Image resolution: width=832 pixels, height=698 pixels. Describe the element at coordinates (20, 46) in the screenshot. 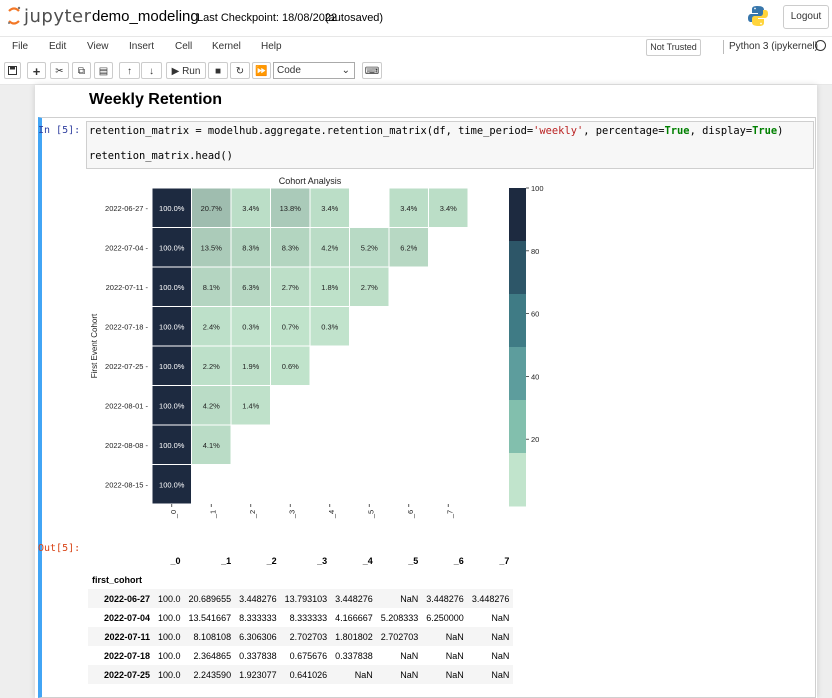

I see `menu-file: File` at that location.